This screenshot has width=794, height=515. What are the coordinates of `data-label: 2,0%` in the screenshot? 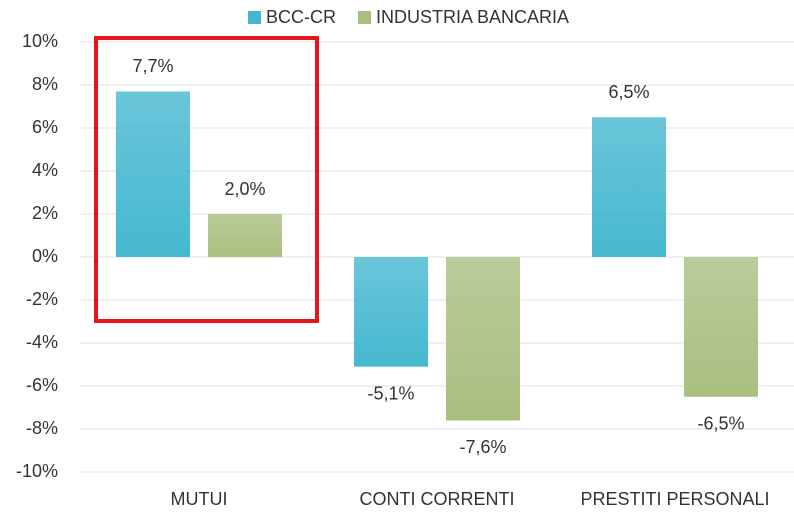 It's located at (244, 189).